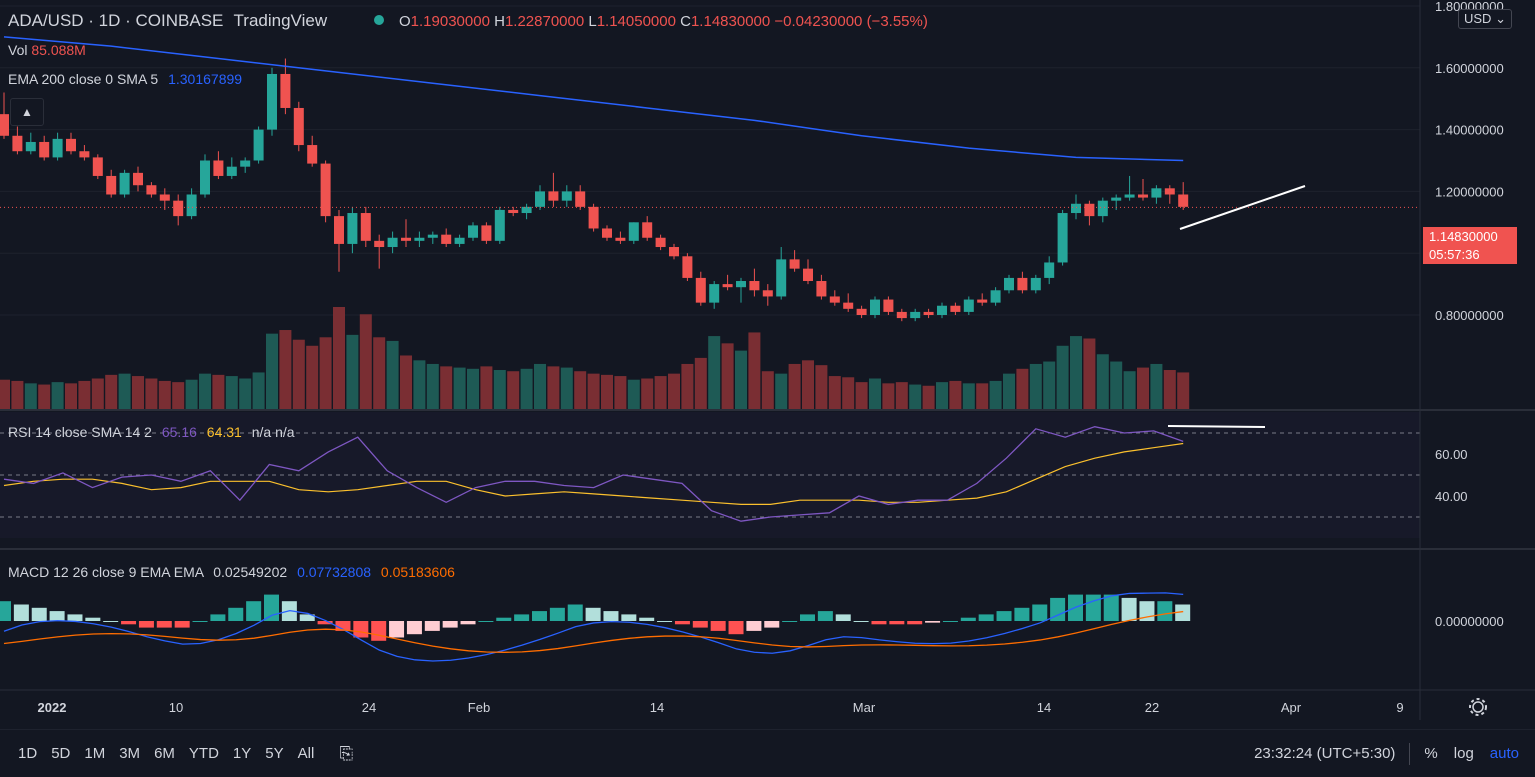 The image size is (1535, 777). Describe the element at coordinates (1399, 707) in the screenshot. I see `time-label: 9` at that location.